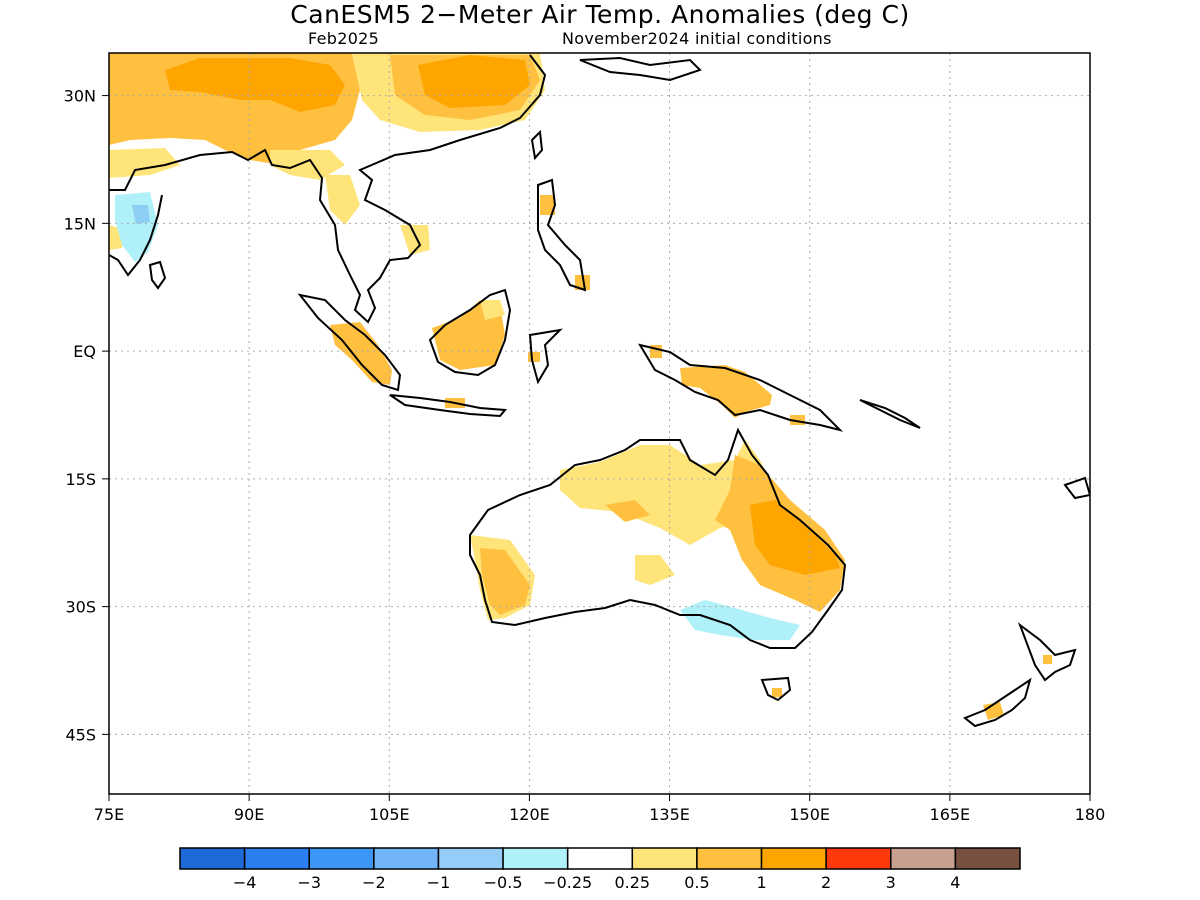  Describe the element at coordinates (80, 223) in the screenshot. I see `lat-tick-label: 15N` at that location.